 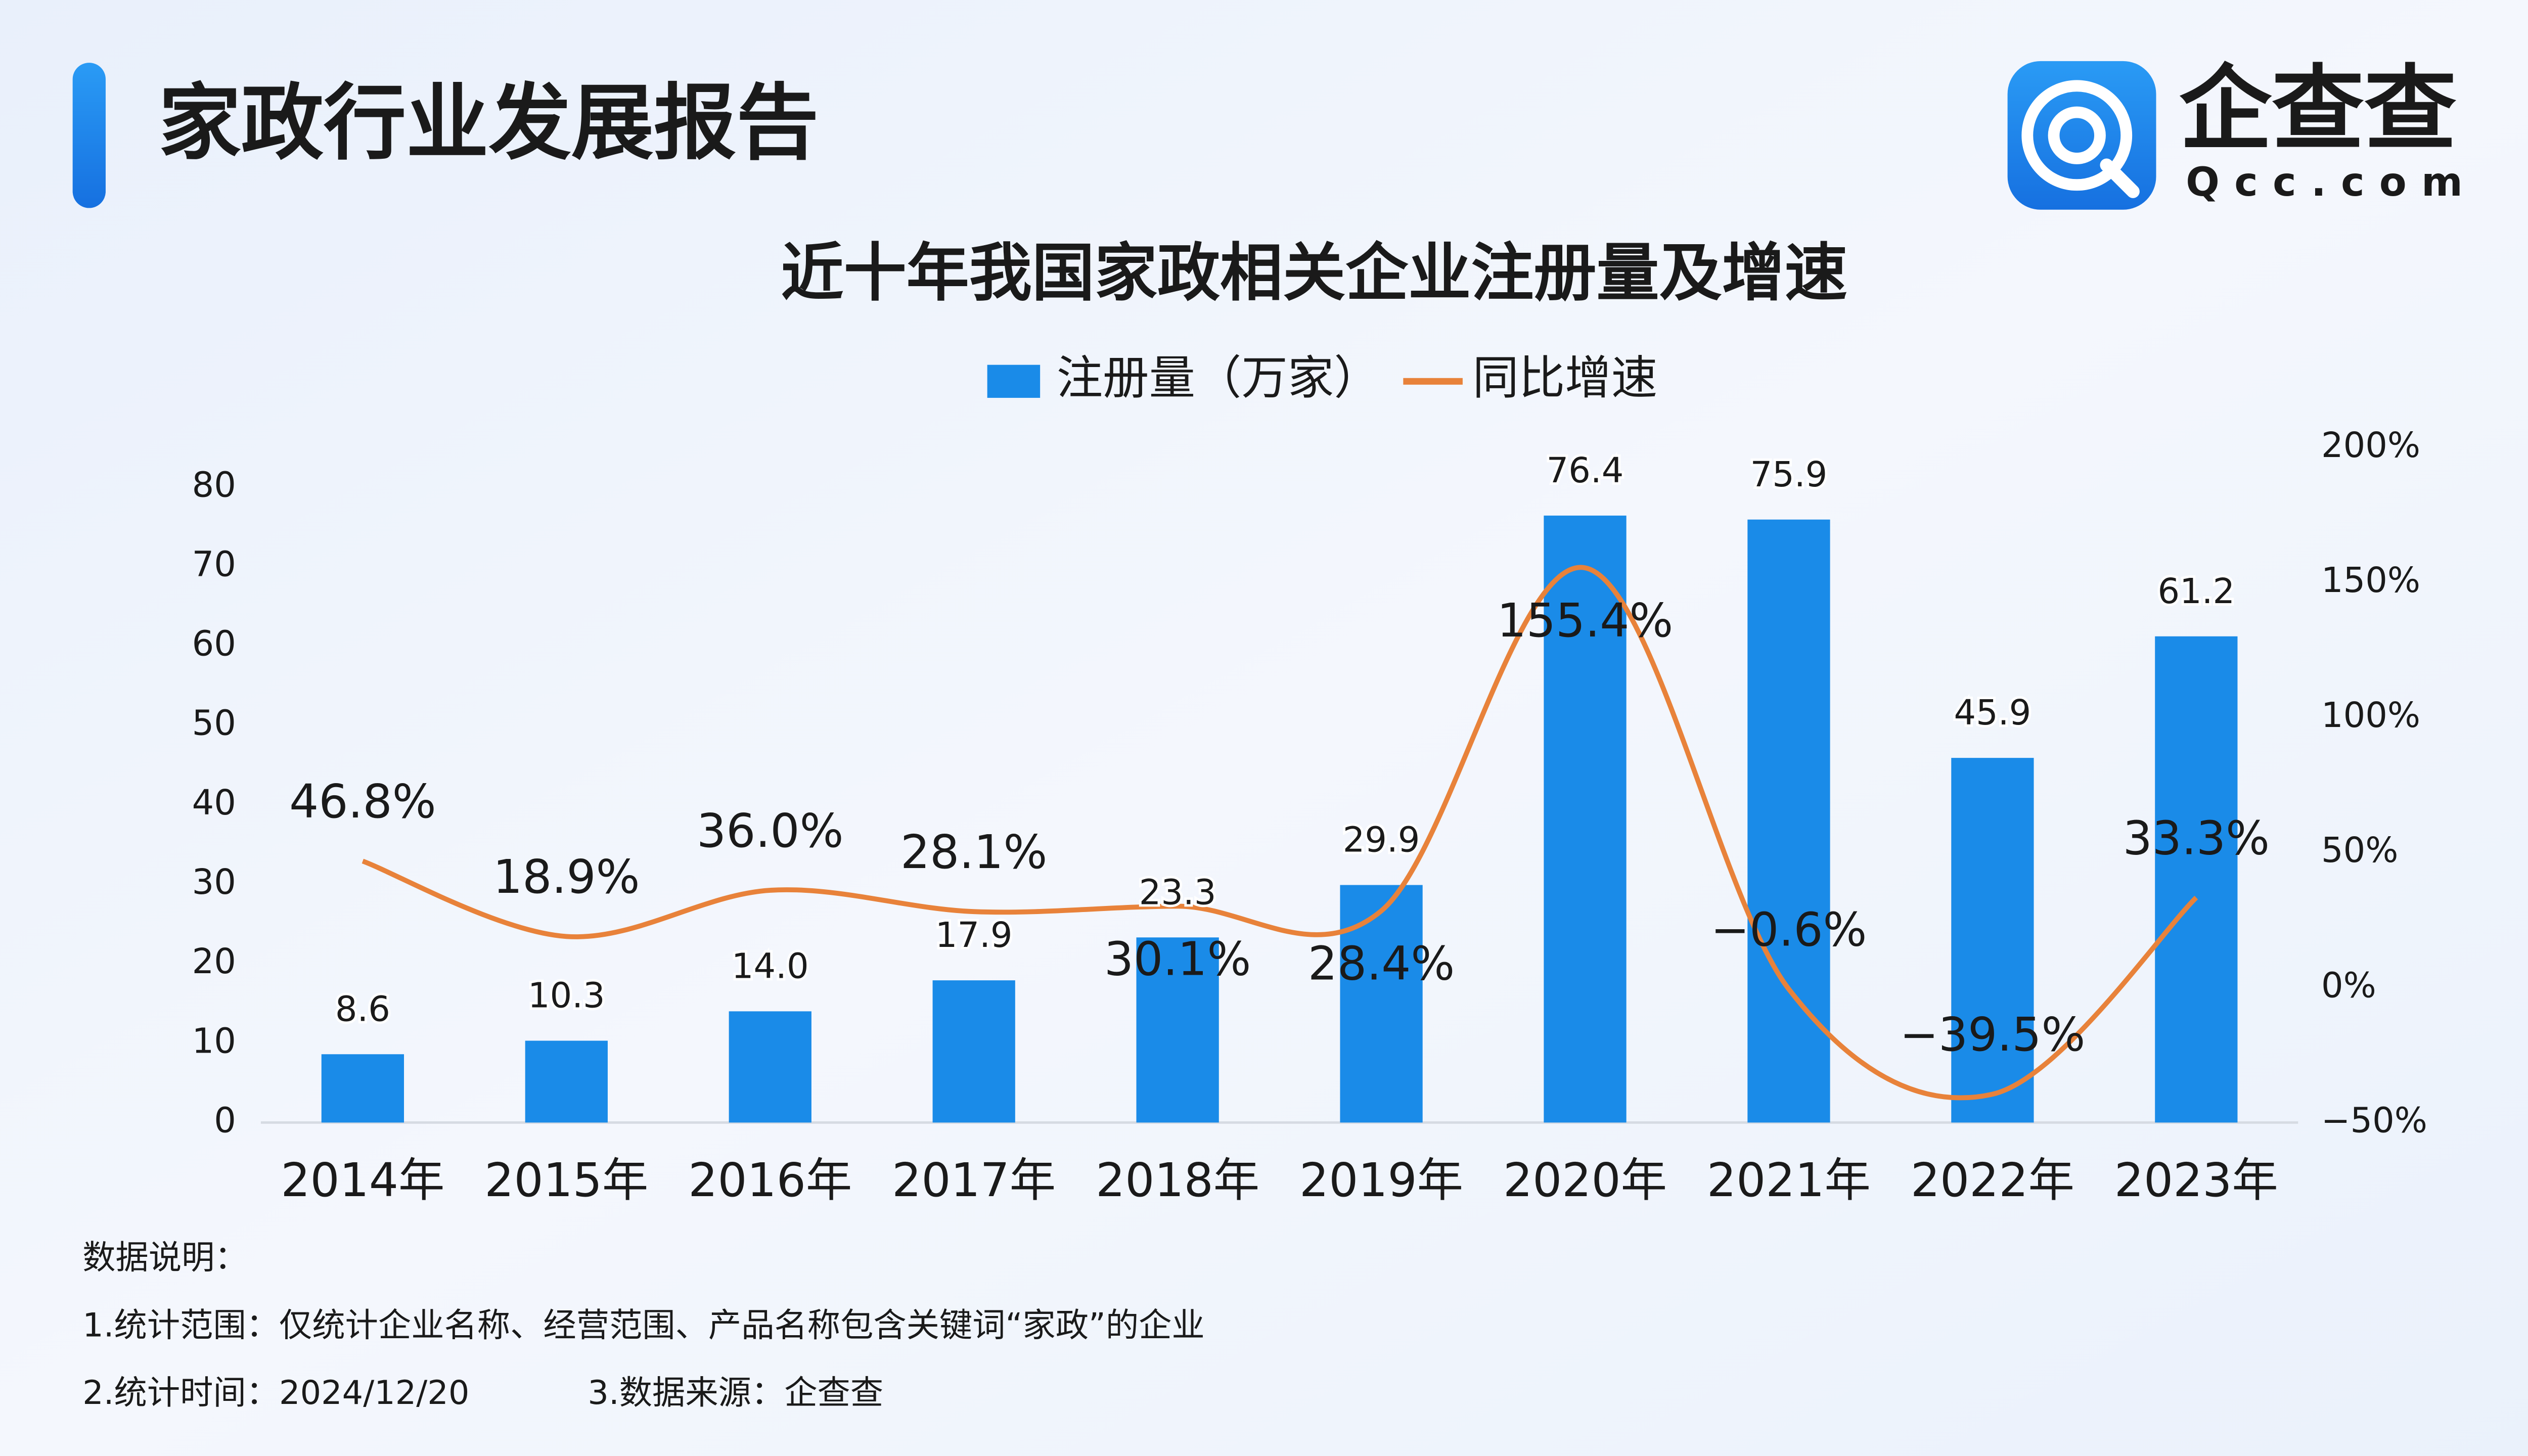 I want to click on note: 2.统计时间：2024/12/20, so click(x=276, y=1393).